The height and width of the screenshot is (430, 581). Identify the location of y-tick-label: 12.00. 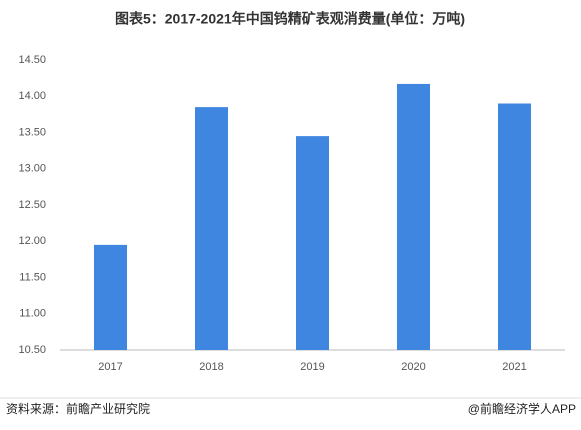
(32, 241).